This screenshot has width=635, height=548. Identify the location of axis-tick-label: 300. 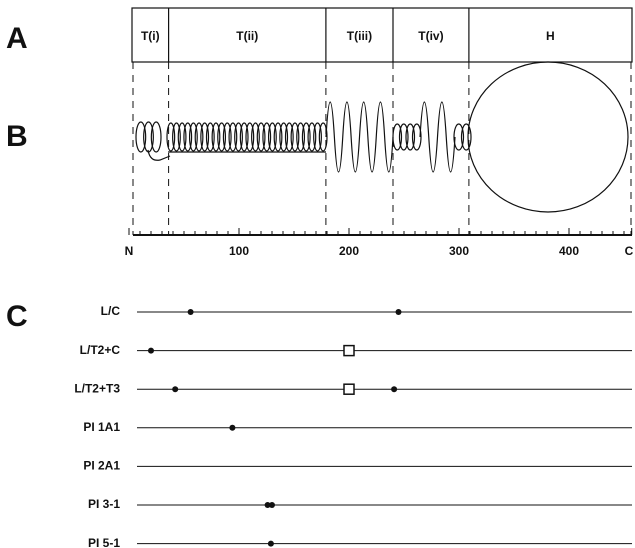
(459, 251).